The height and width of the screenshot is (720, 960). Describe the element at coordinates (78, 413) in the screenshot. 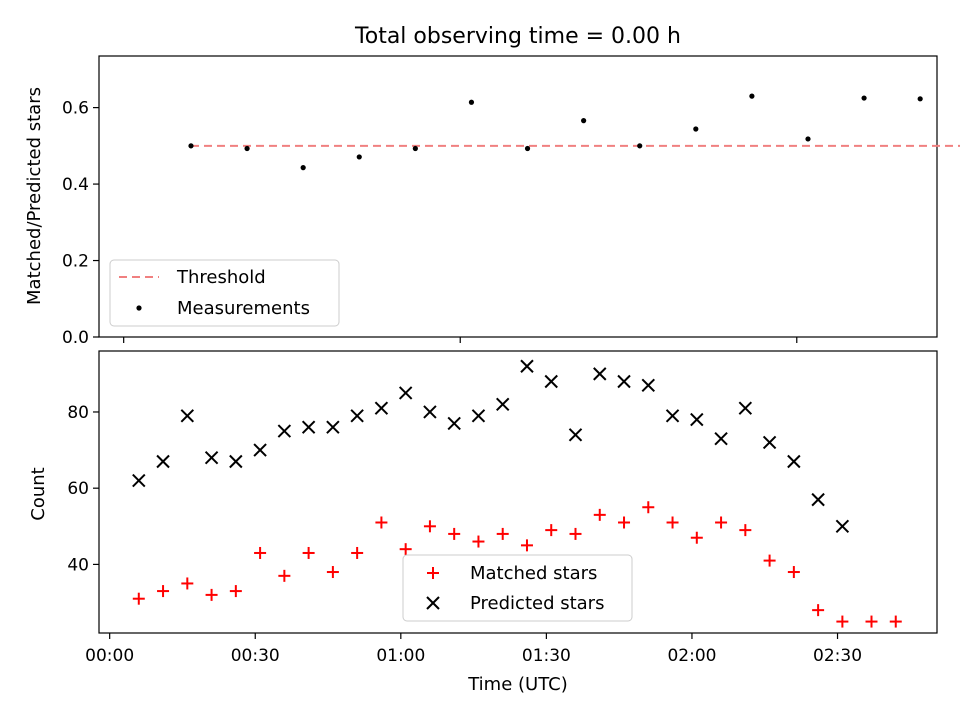

I see `count-y-tick-label: 80` at that location.